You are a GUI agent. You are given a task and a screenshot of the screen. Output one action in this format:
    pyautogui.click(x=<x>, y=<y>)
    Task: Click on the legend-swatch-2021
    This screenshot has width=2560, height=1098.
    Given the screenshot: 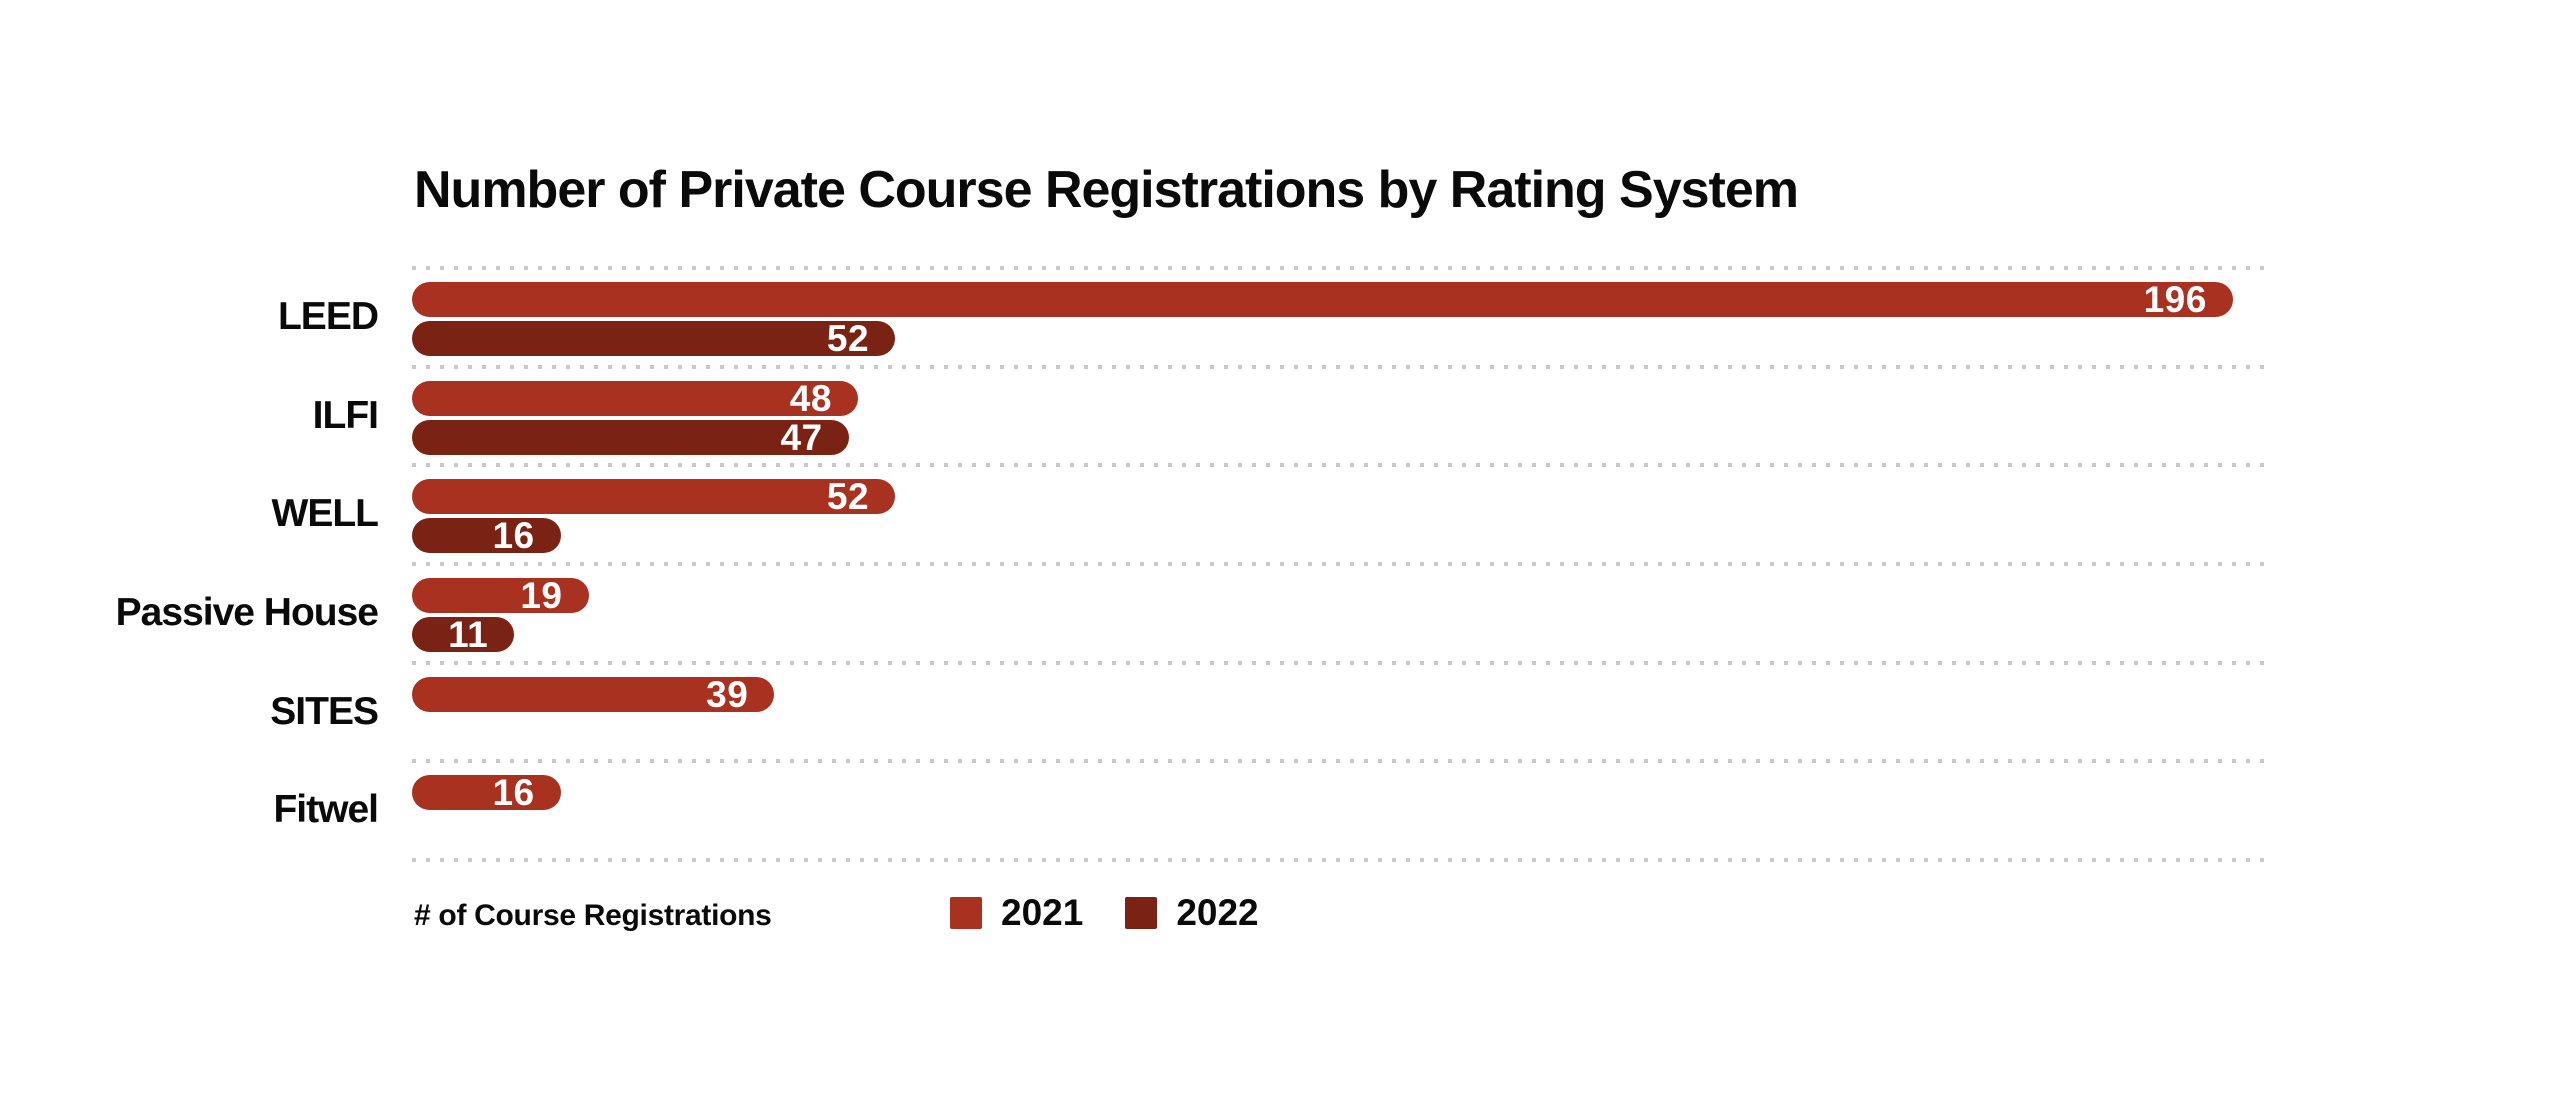 What is the action you would take?
    pyautogui.click(x=966, y=912)
    